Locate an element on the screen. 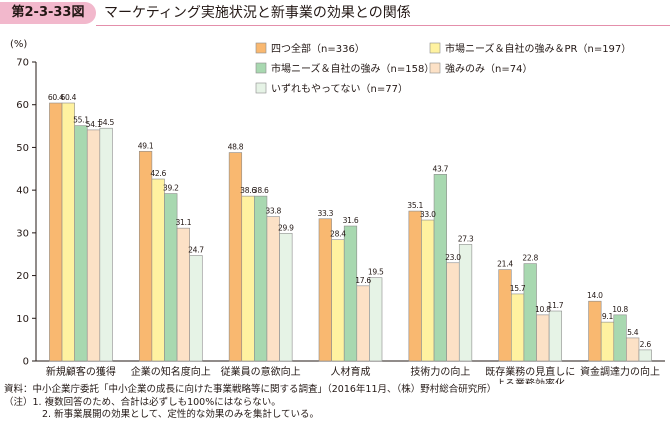  legend-item: 市場ニーズ＆自社の強み＆PR（n=197） is located at coordinates (530, 48).